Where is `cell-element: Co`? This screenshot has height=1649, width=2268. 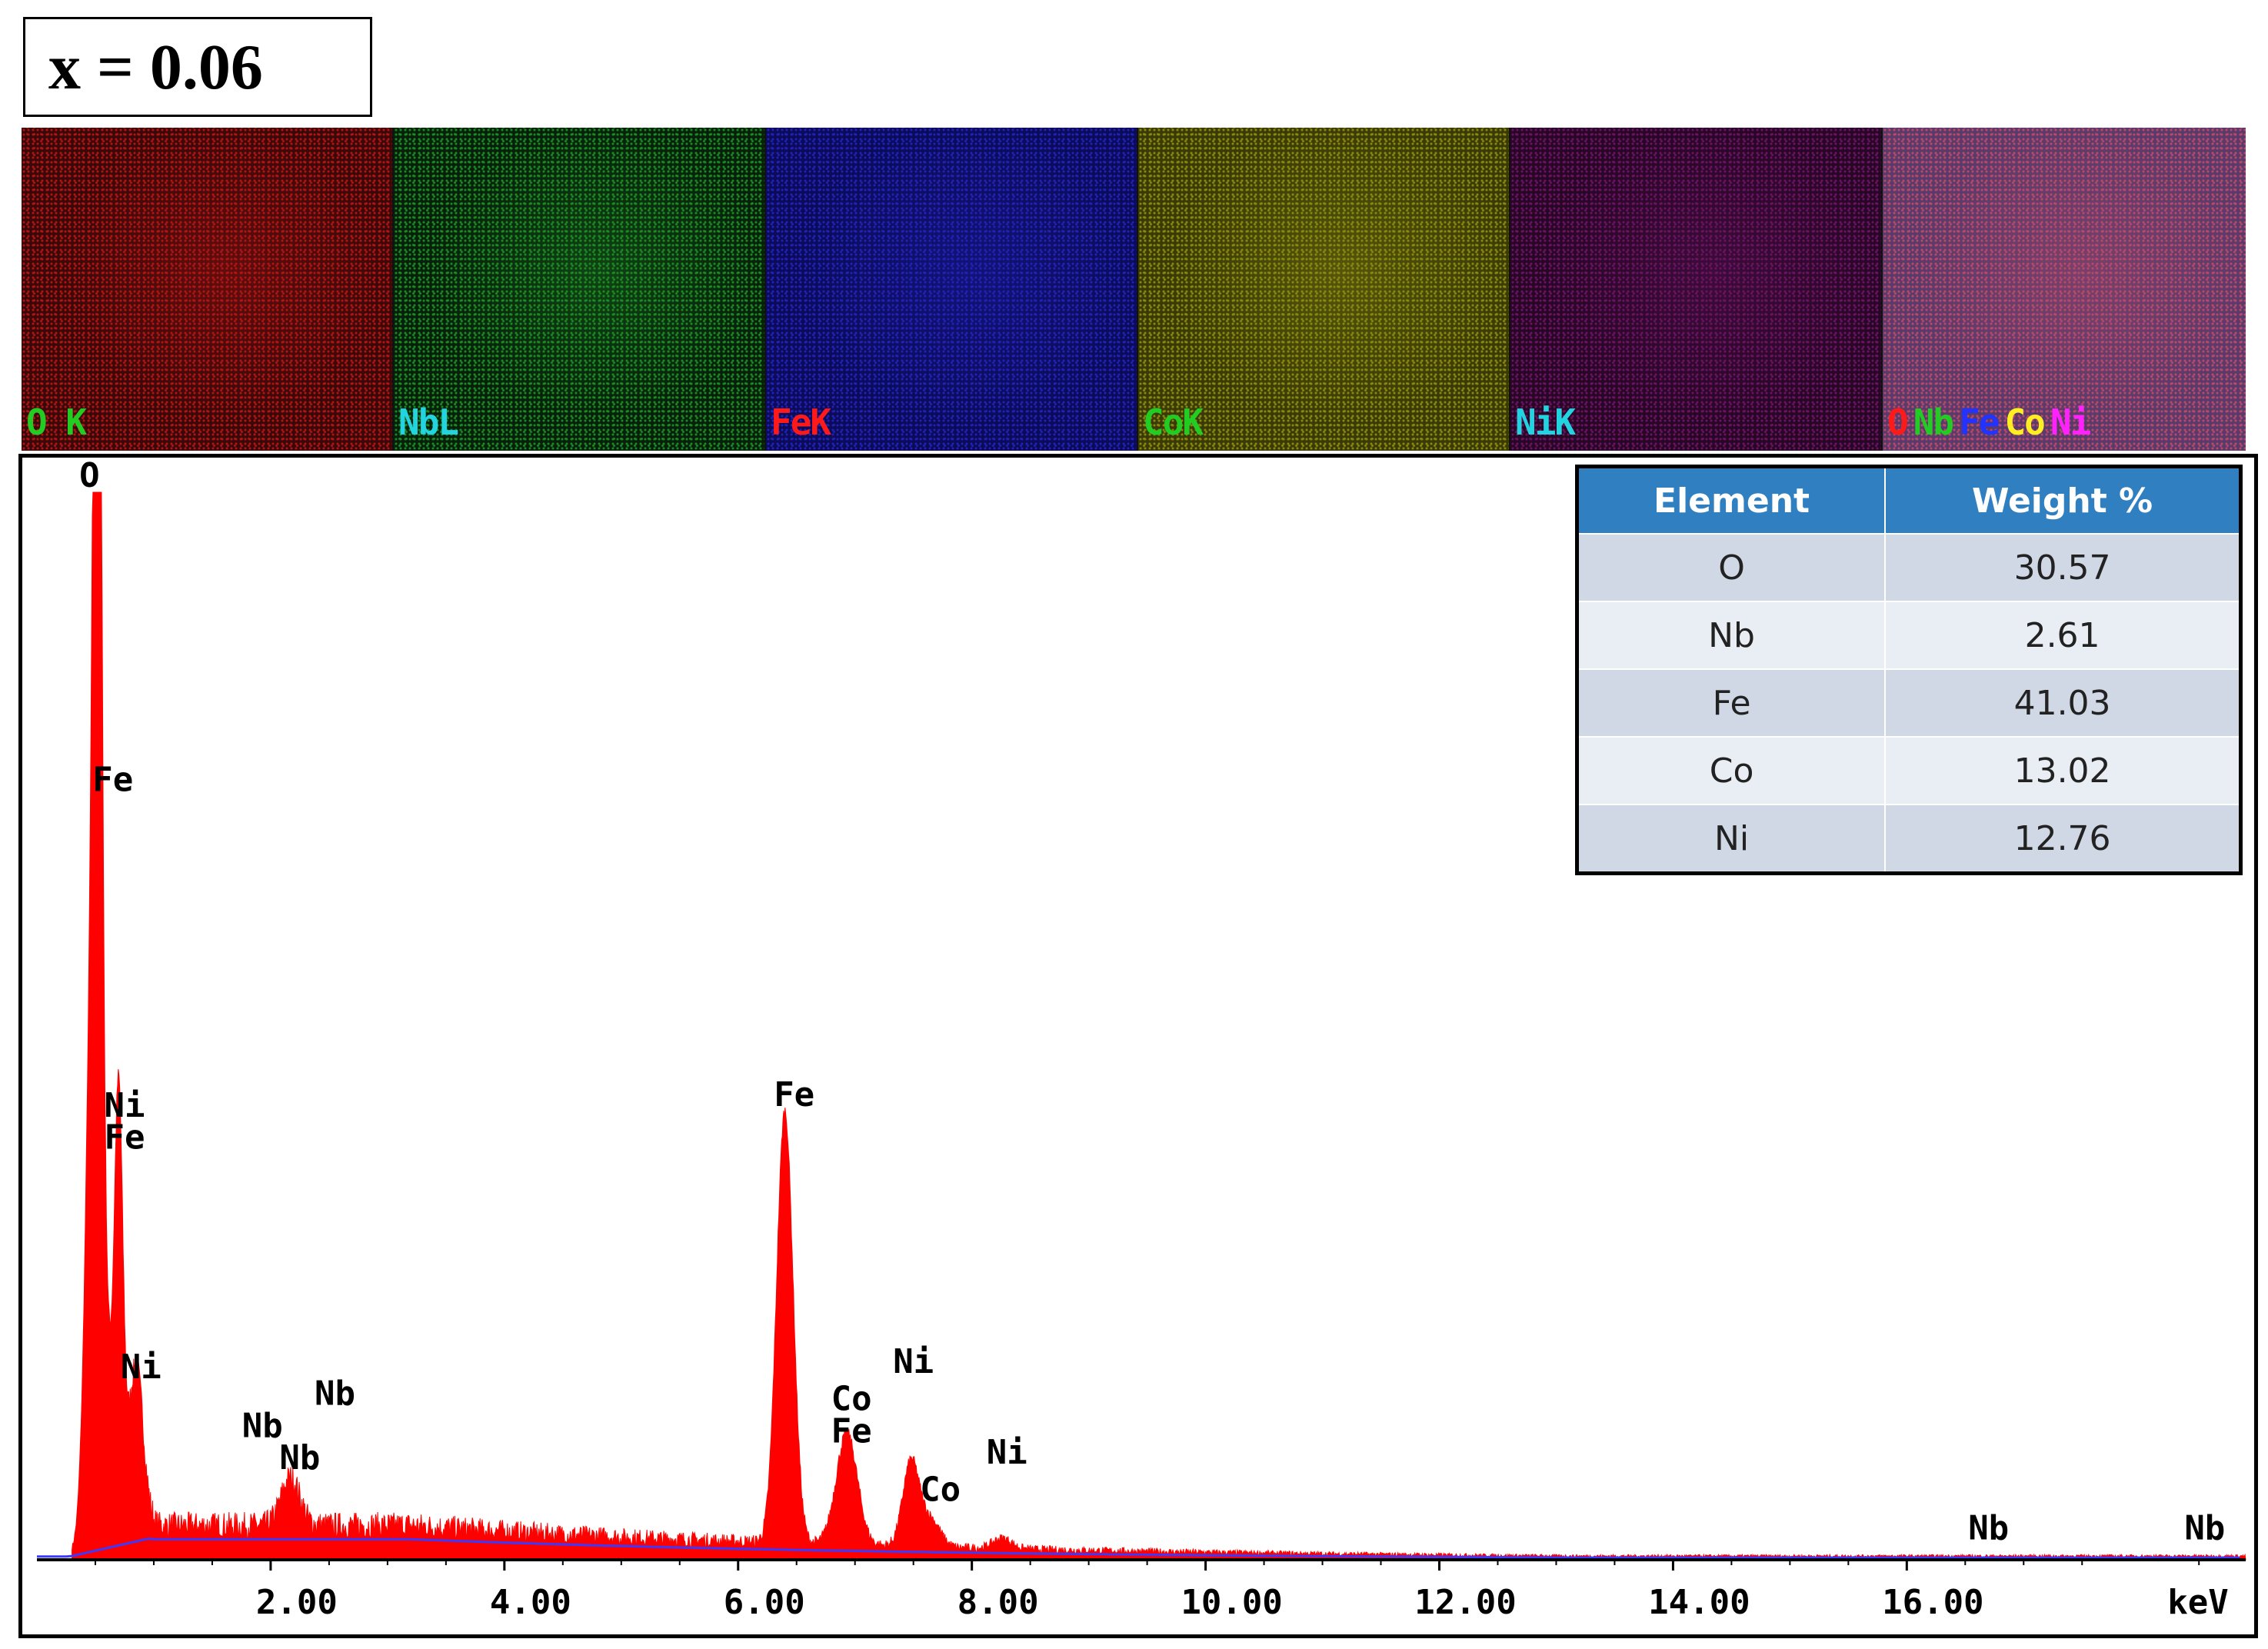
cell-element: Co is located at coordinates (1731, 770).